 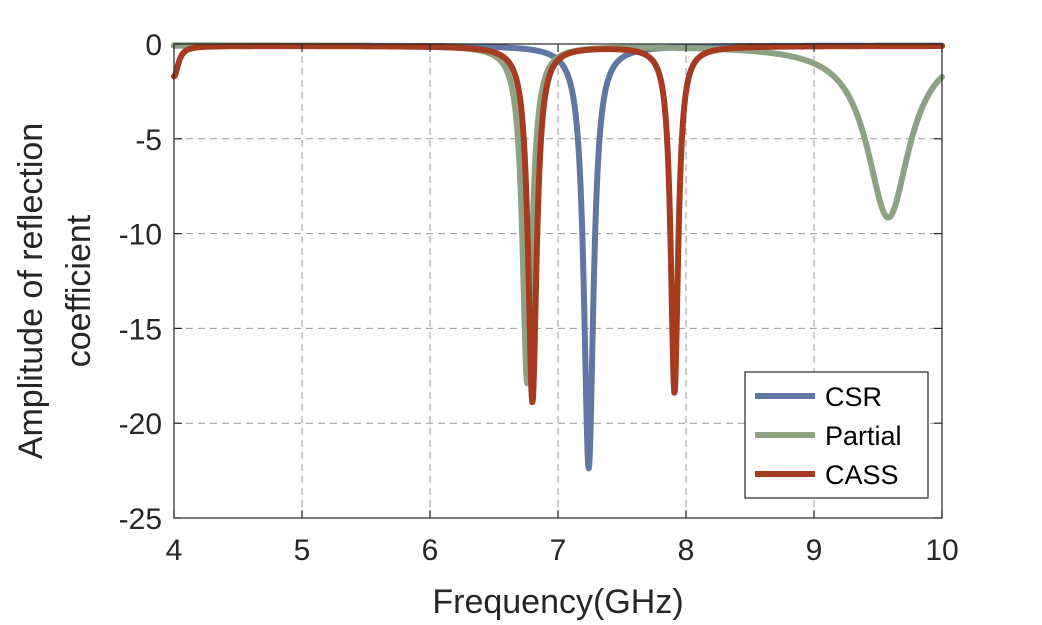 What do you see at coordinates (558, 550) in the screenshot?
I see `x-tick-label: 7` at bounding box center [558, 550].